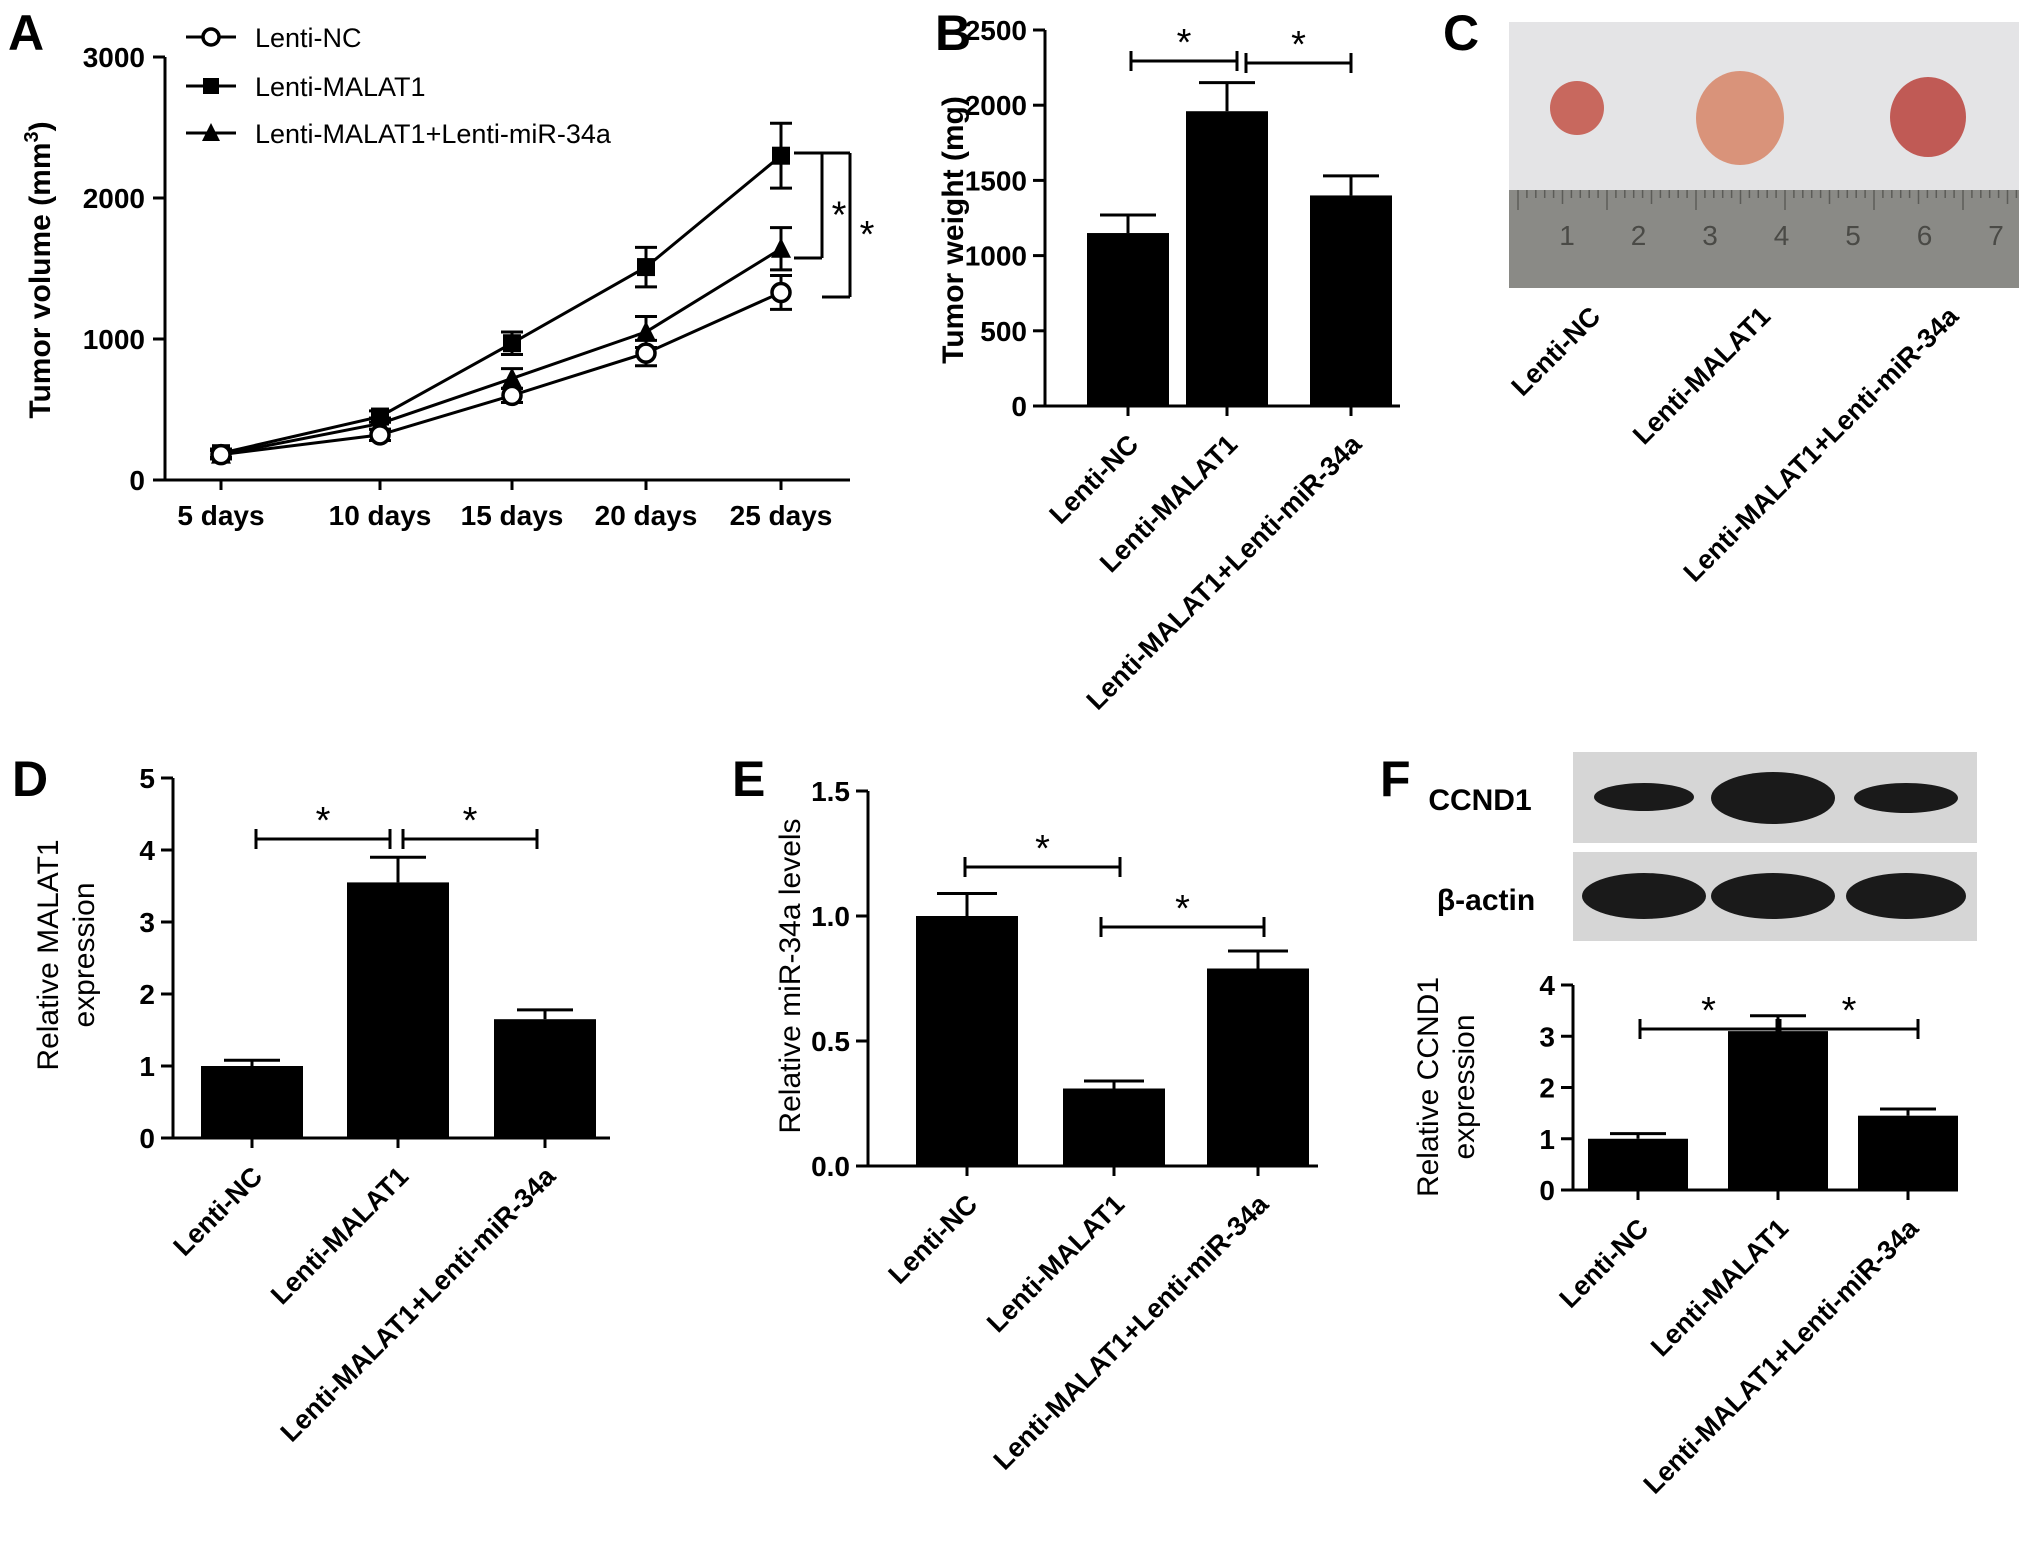 The width and height of the screenshot is (2031, 1548). I want to click on panel-letter: A, so click(26, 33).